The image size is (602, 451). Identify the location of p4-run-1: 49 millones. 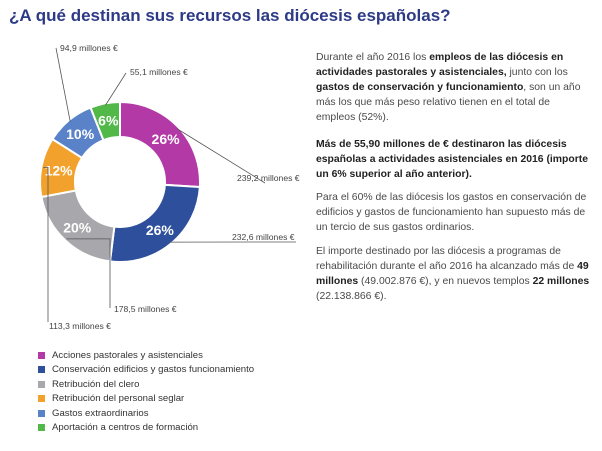
(452, 274).